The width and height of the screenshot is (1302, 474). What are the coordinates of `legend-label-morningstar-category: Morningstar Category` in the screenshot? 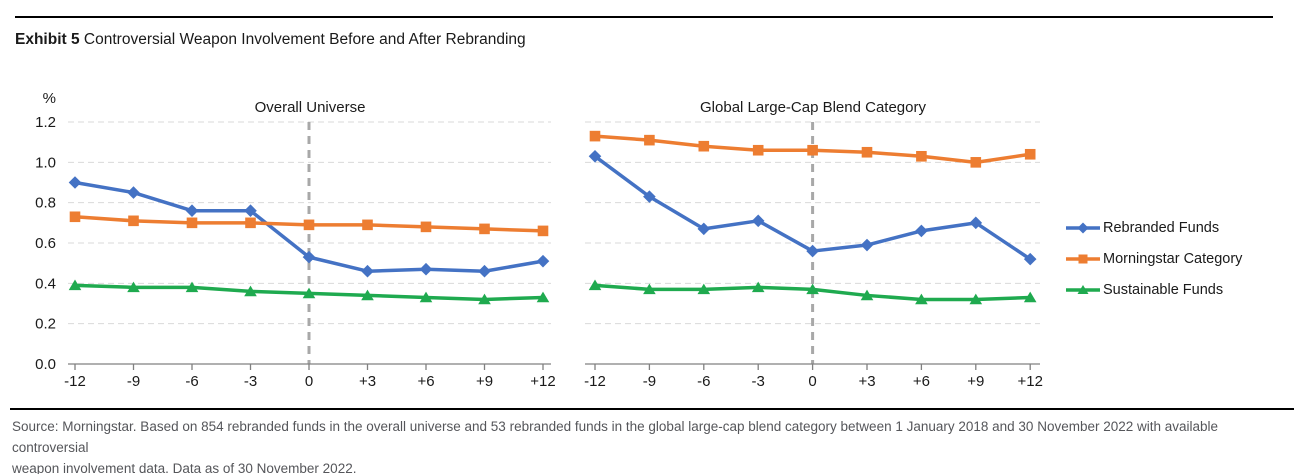 It's located at (1173, 258).